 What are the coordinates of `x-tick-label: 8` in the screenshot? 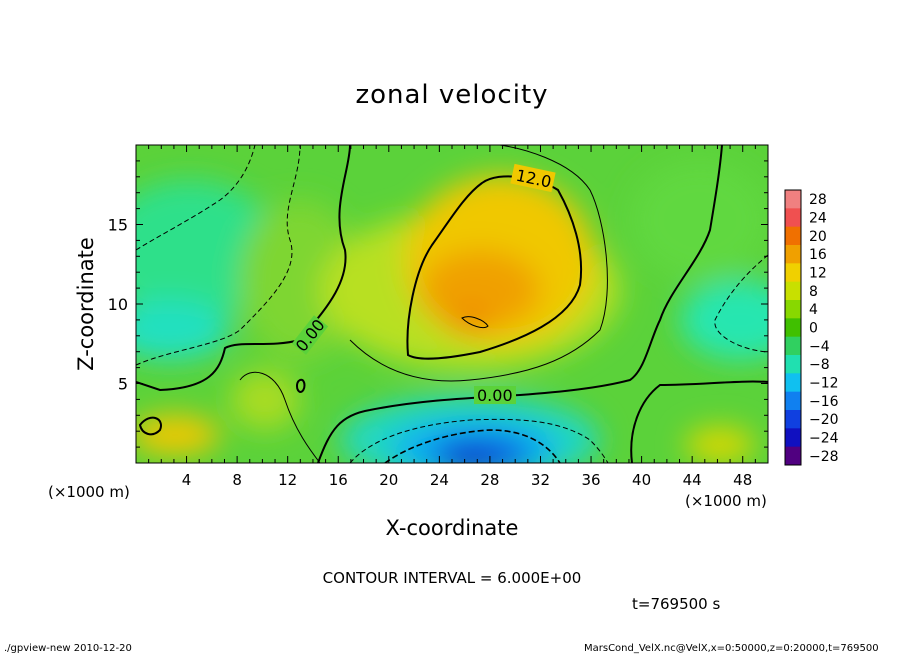 It's located at (237, 480).